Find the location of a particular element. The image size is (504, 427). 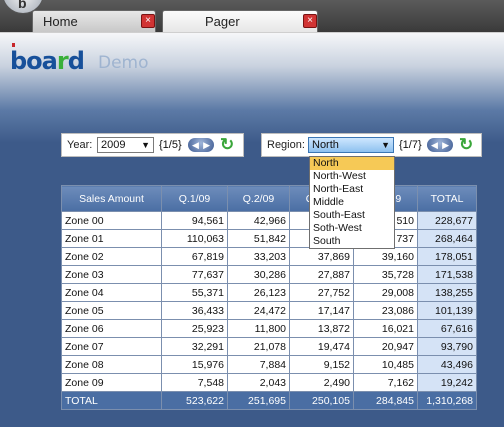

value-cell: 55,371 is located at coordinates (194, 292).